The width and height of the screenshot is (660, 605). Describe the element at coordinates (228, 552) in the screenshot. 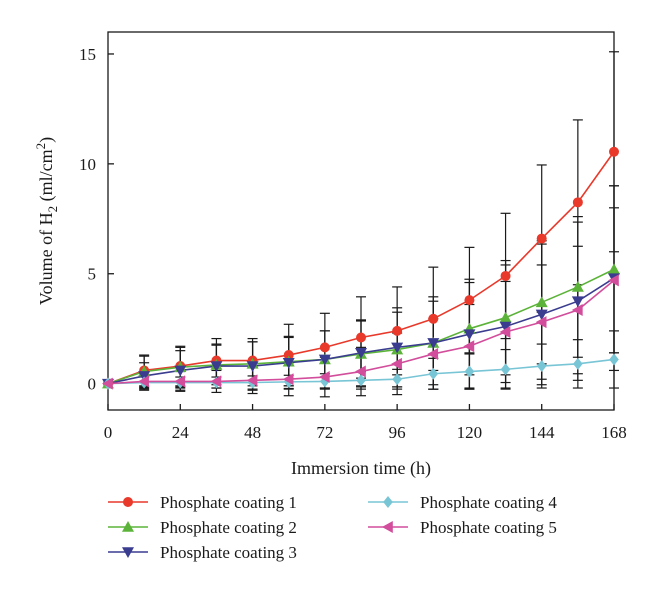

I see `legend-label: Phosphate coating 3` at that location.